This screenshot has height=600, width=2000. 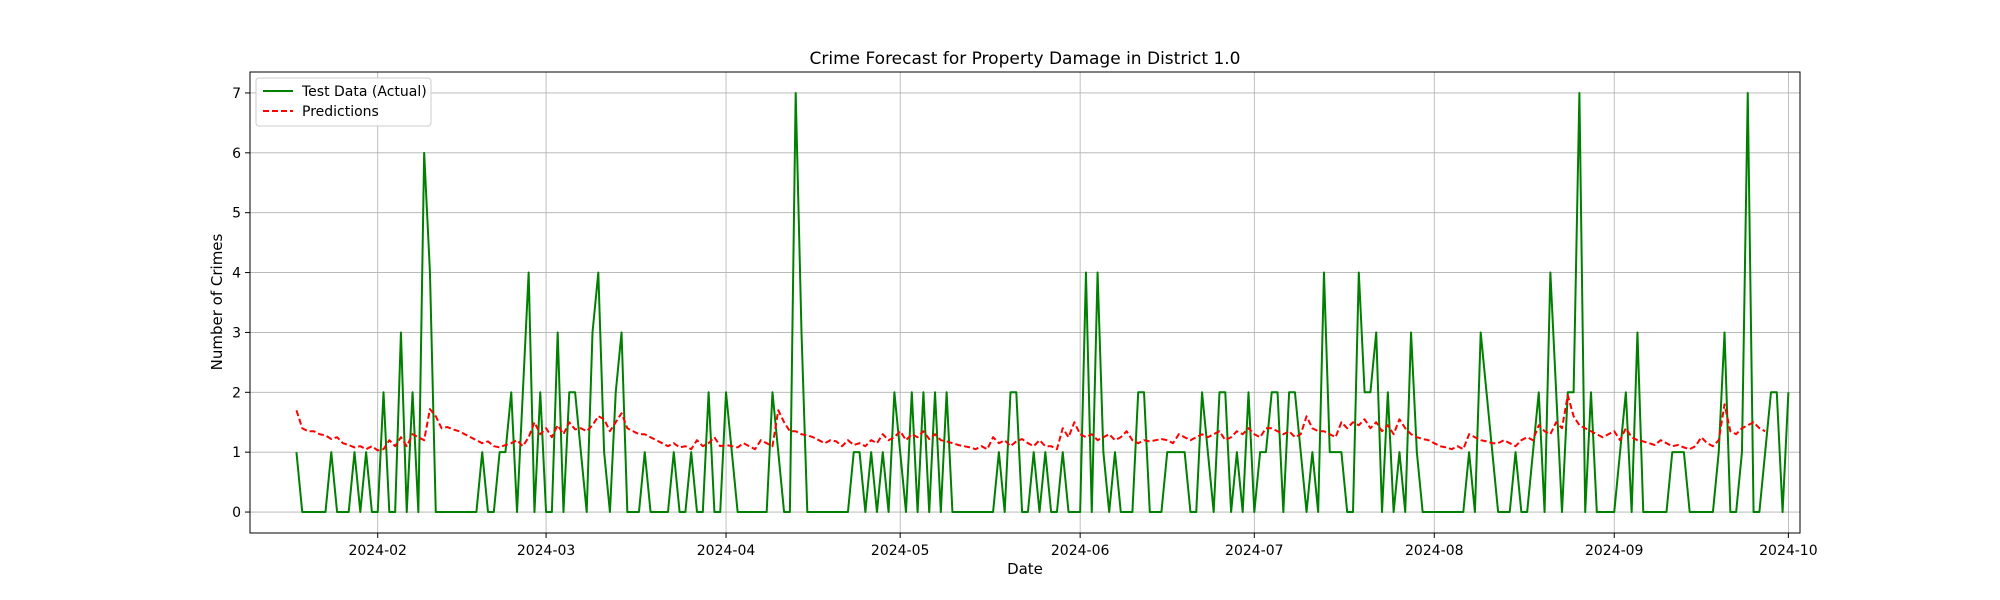 What do you see at coordinates (236, 393) in the screenshot?
I see `y-tick-label: 2` at bounding box center [236, 393].